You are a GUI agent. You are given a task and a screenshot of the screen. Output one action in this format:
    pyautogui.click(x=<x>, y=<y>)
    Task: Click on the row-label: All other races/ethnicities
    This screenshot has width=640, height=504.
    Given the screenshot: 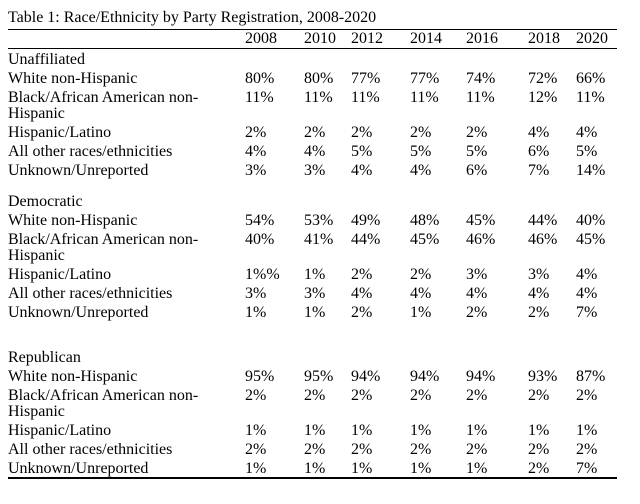 What is the action you would take?
    pyautogui.click(x=90, y=293)
    